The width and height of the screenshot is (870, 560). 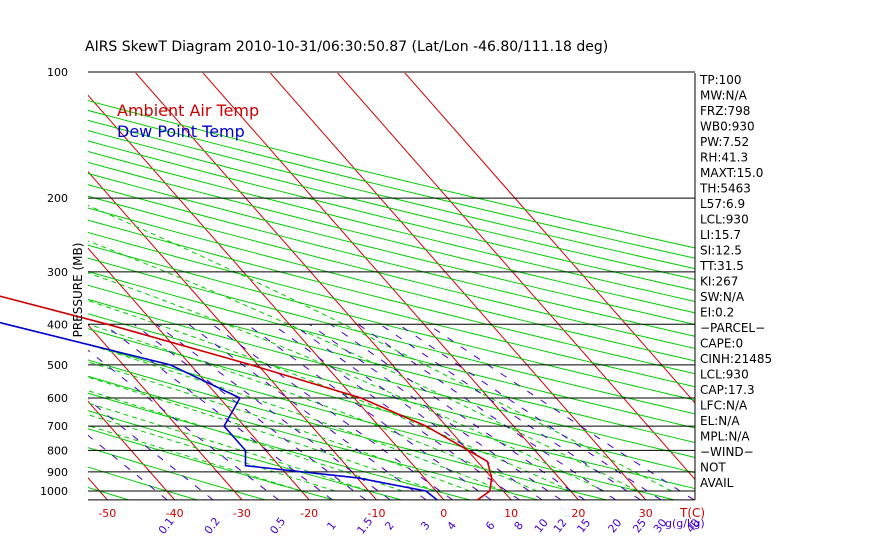 I want to click on legend-dew-point-temp: Dew Point Temp, so click(x=181, y=131).